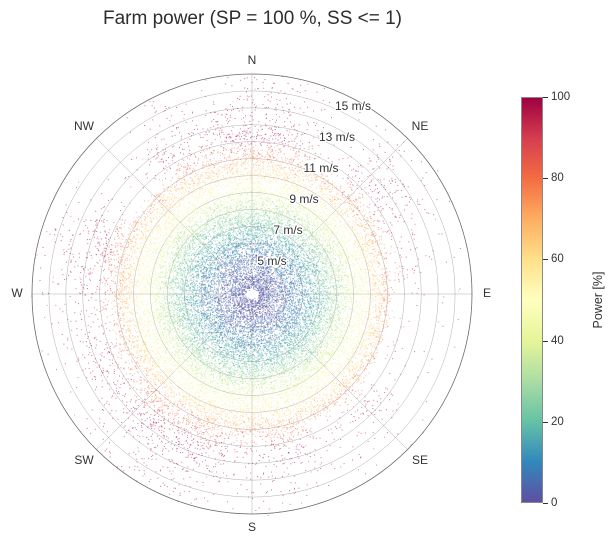  What do you see at coordinates (320, 168) in the screenshot?
I see `radial-tick-label-11: 11 m/s` at bounding box center [320, 168].